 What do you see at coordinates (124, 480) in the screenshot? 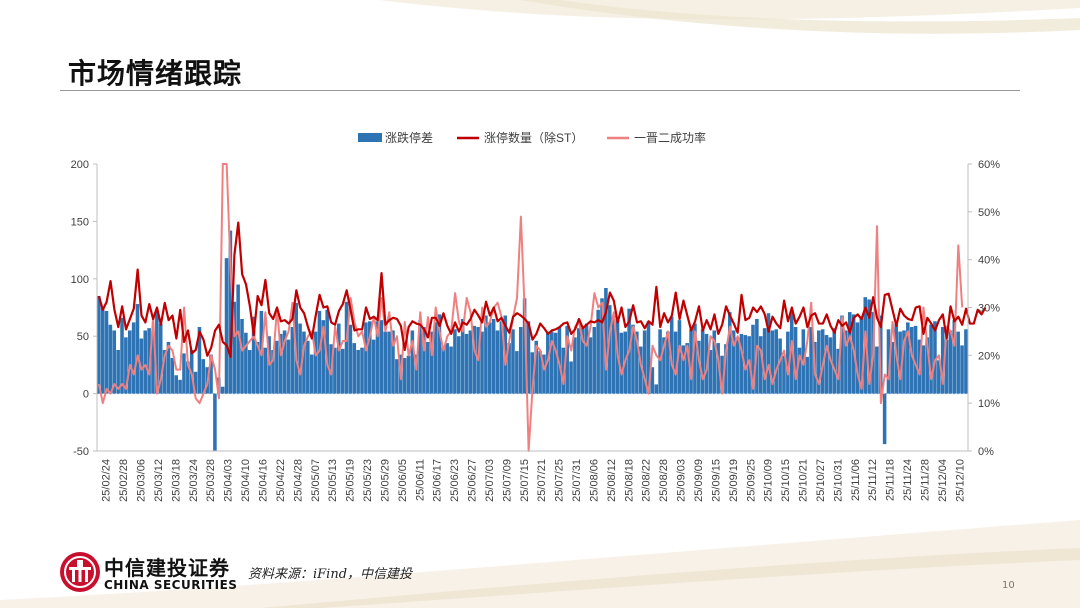
I see `x-tick-label: 25/02/28` at bounding box center [124, 480].